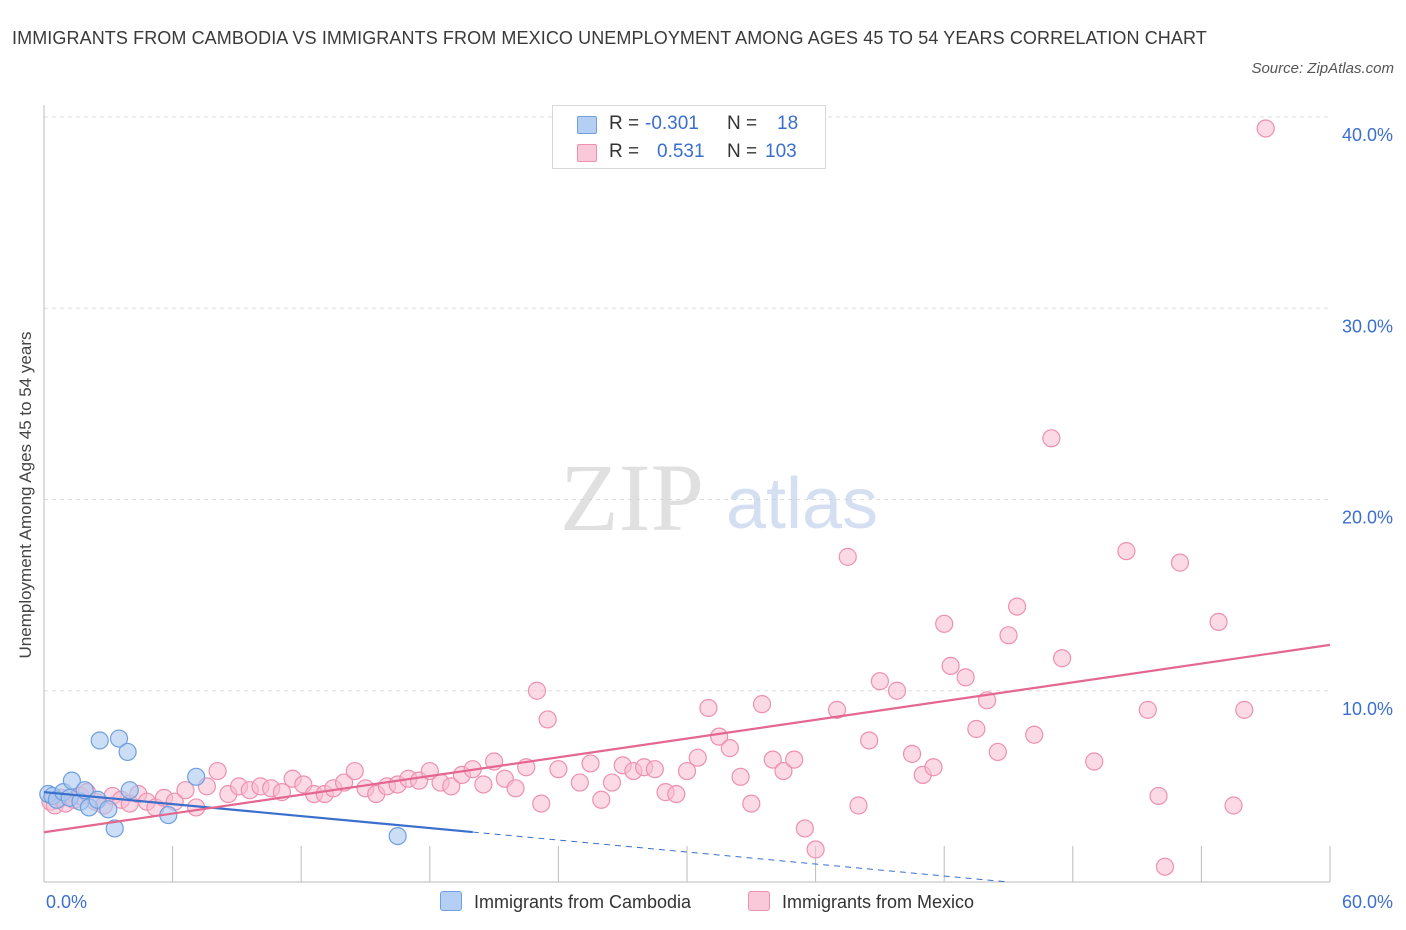  What do you see at coordinates (788, 123) in the screenshot?
I see `legend-n-value-cambodia: 18` at bounding box center [788, 123].